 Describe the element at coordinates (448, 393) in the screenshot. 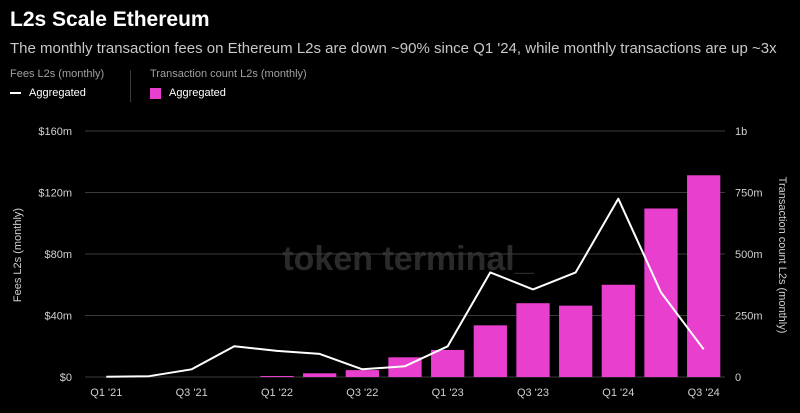

I see `x-tick-label: Q1 '23` at that location.